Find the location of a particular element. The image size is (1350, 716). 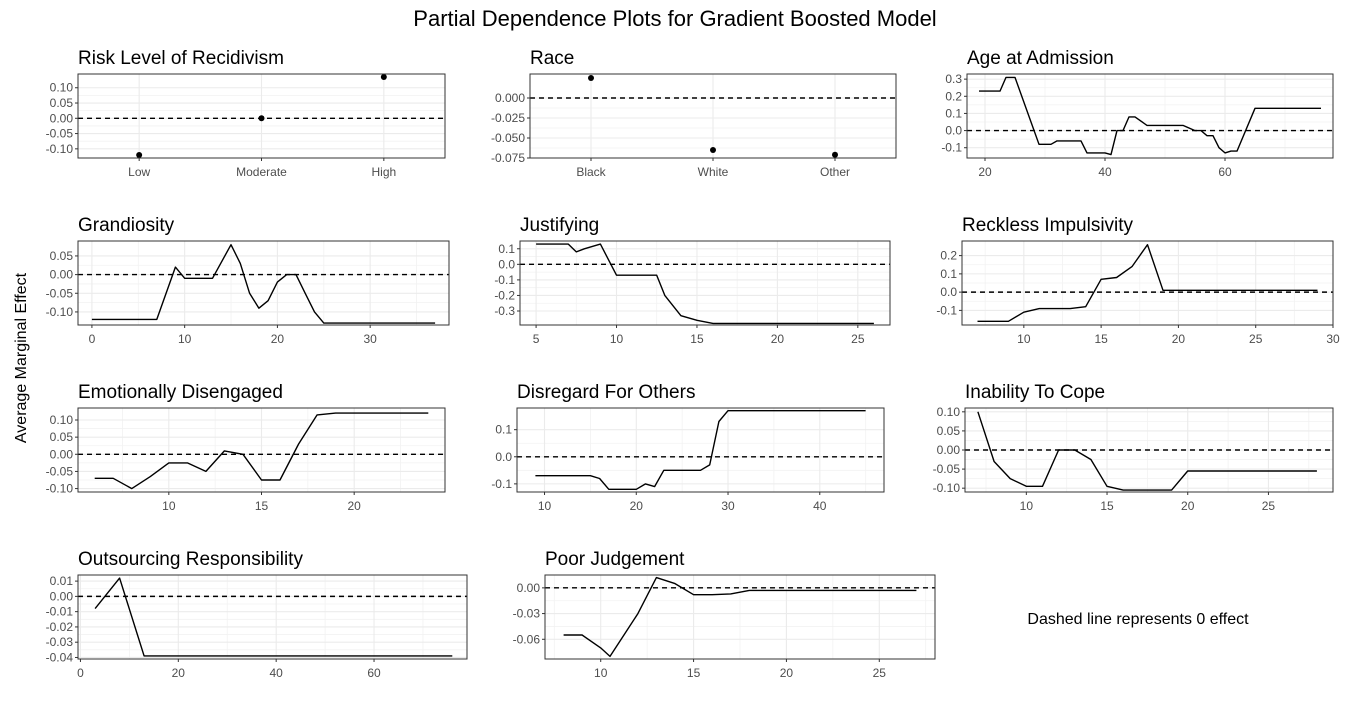

y-tick-label: -0.06 is located at coordinates (527, 639).